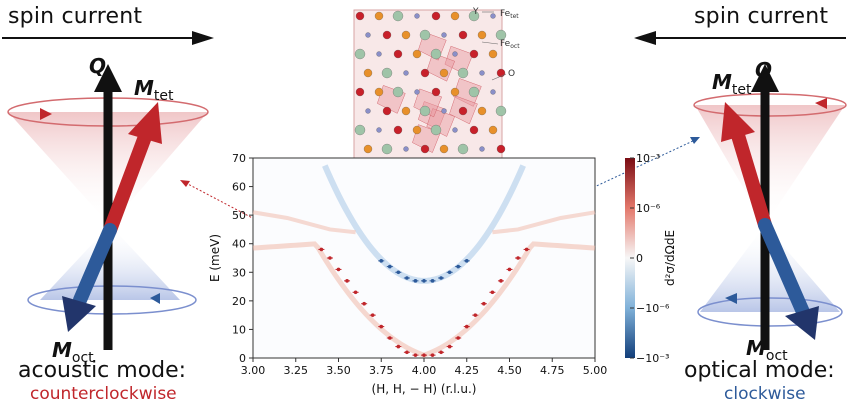 The height and width of the screenshot is (410, 848). What do you see at coordinates (239, 158) in the screenshot?
I see `y-tick-label: 70` at bounding box center [239, 158].